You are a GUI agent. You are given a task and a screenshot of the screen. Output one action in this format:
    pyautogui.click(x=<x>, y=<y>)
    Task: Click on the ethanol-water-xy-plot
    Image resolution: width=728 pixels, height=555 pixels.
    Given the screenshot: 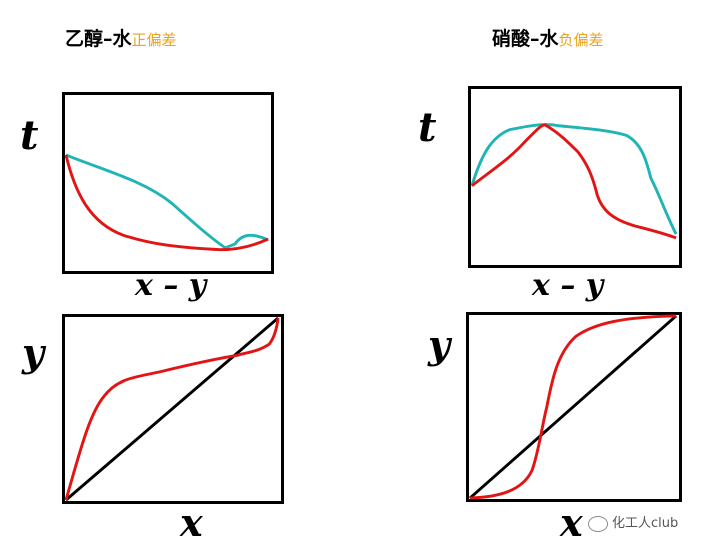 What is the action you would take?
    pyautogui.click(x=173, y=409)
    